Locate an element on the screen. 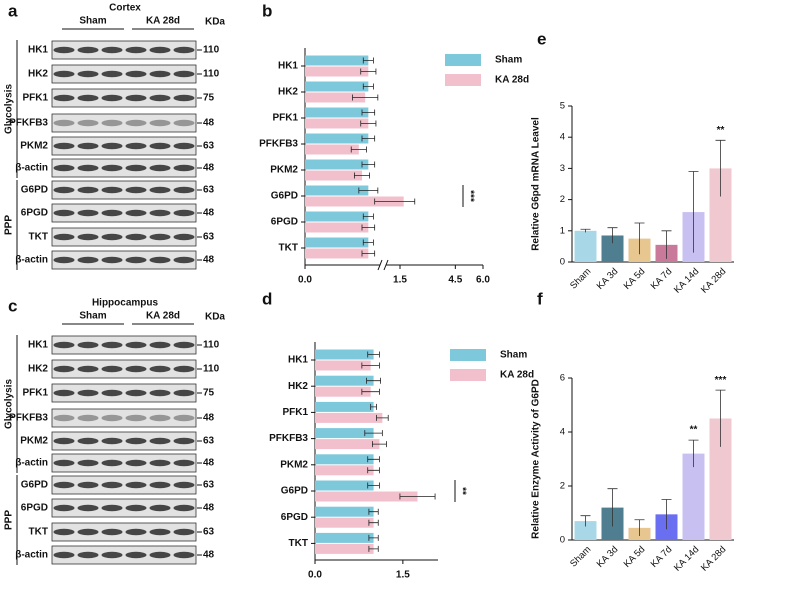 Image resolution: width=789 pixels, height=597 pixels. y-tick-label: 0 is located at coordinates (562, 540).